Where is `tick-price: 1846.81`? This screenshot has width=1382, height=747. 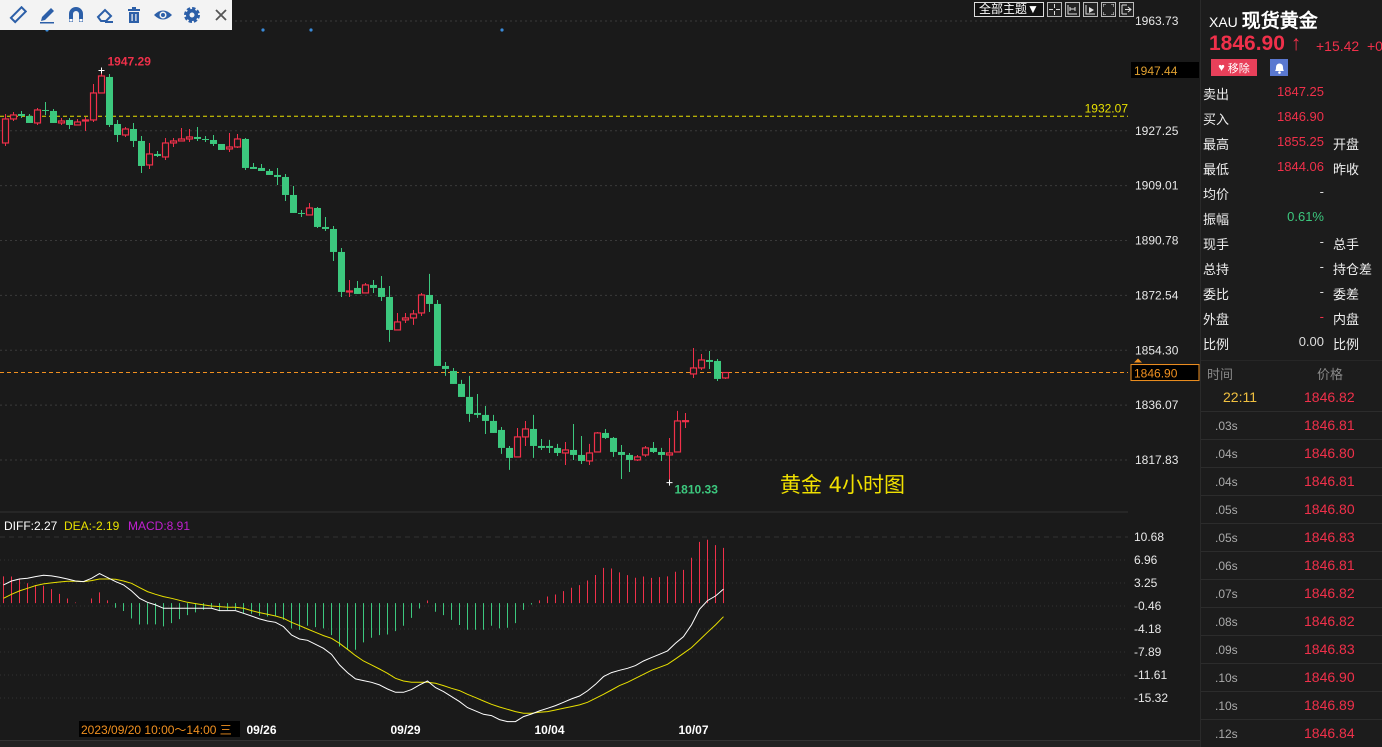 tick-price: 1846.81 is located at coordinates (1329, 425).